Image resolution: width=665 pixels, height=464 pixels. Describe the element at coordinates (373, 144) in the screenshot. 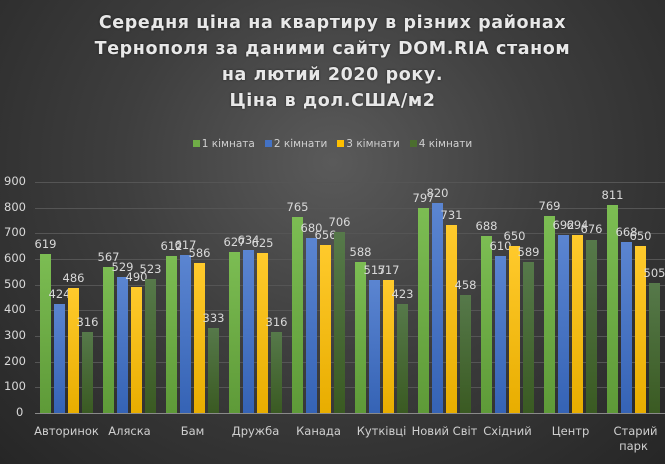

I see `legend-label: 3 кімнати` at that location.